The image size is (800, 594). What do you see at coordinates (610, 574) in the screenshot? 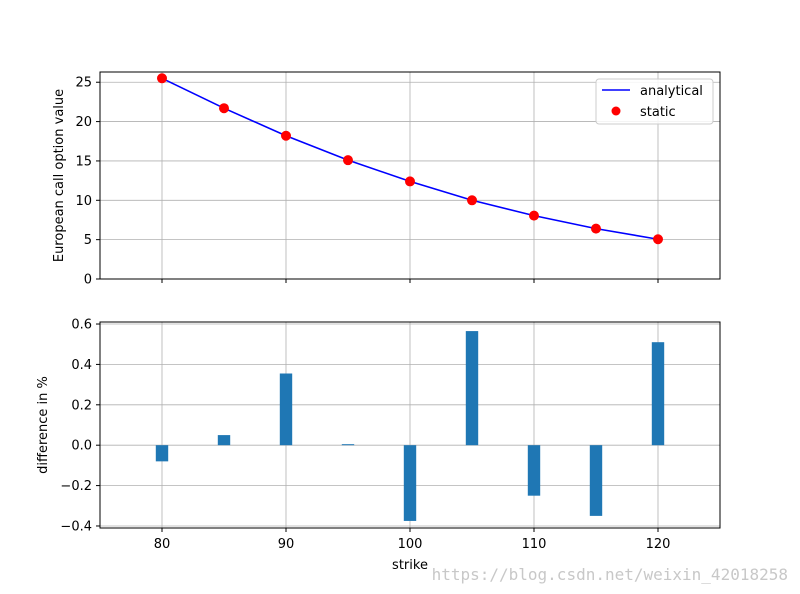
I see `watermark: https://blog.csdn.net/weixin_42018258` at bounding box center [610, 574].